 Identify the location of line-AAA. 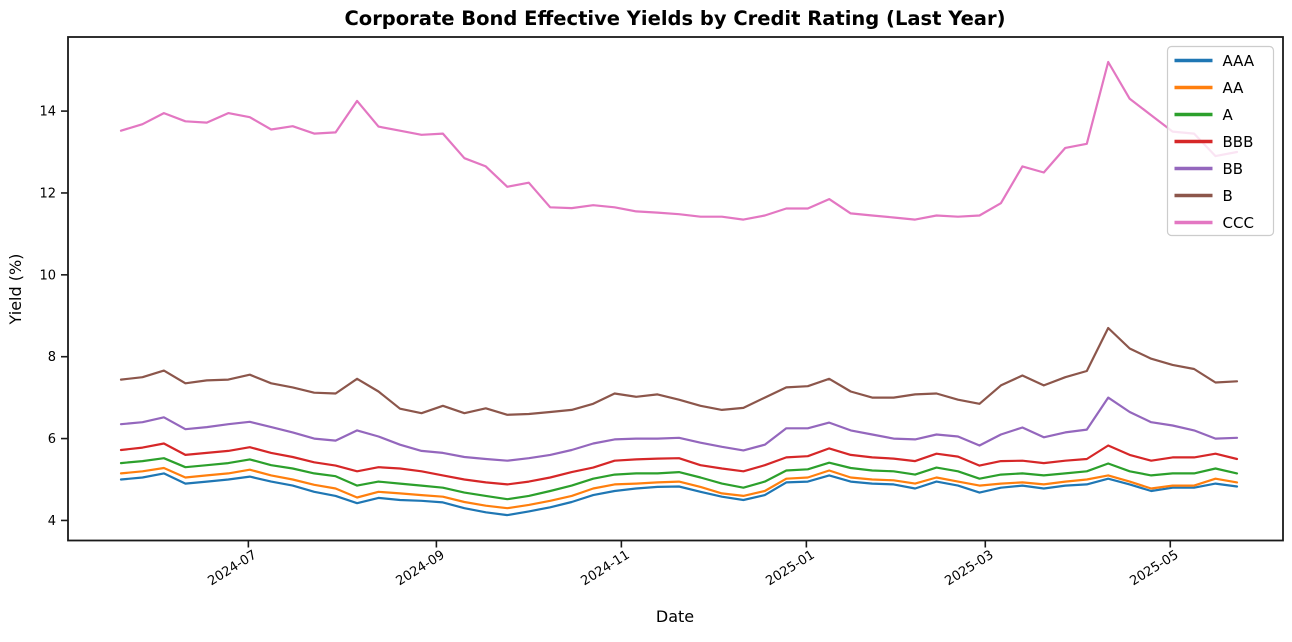
(679, 494).